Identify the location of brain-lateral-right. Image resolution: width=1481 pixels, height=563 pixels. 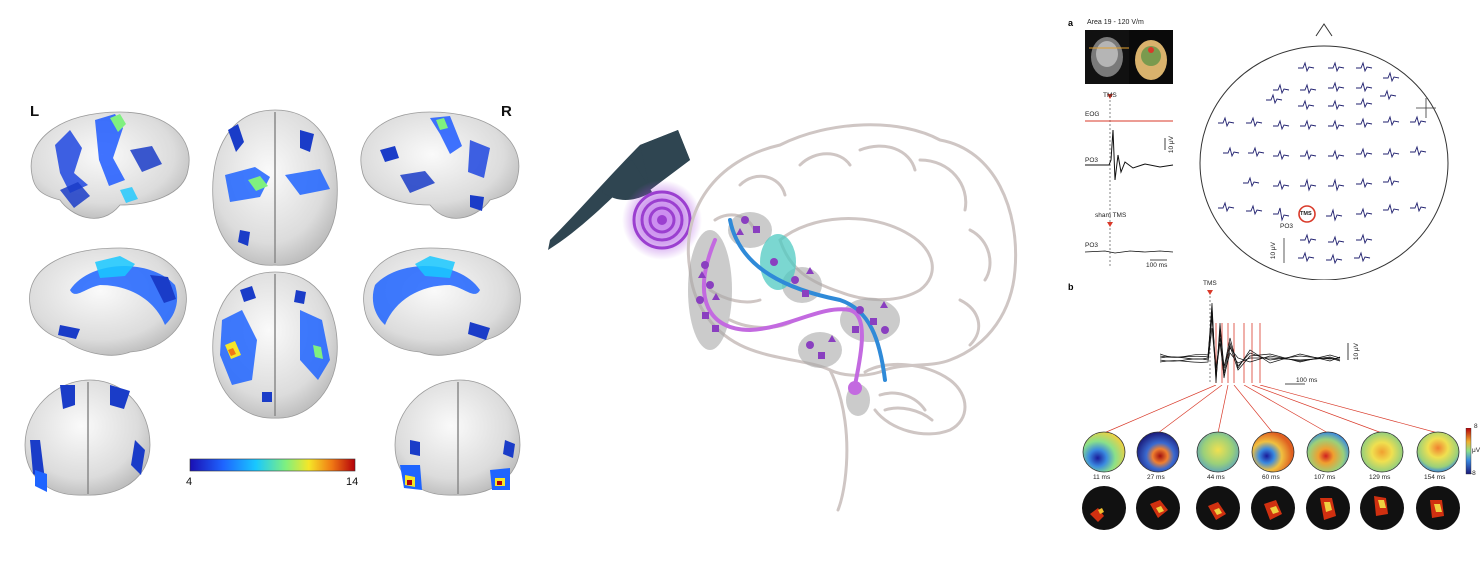
(440, 165).